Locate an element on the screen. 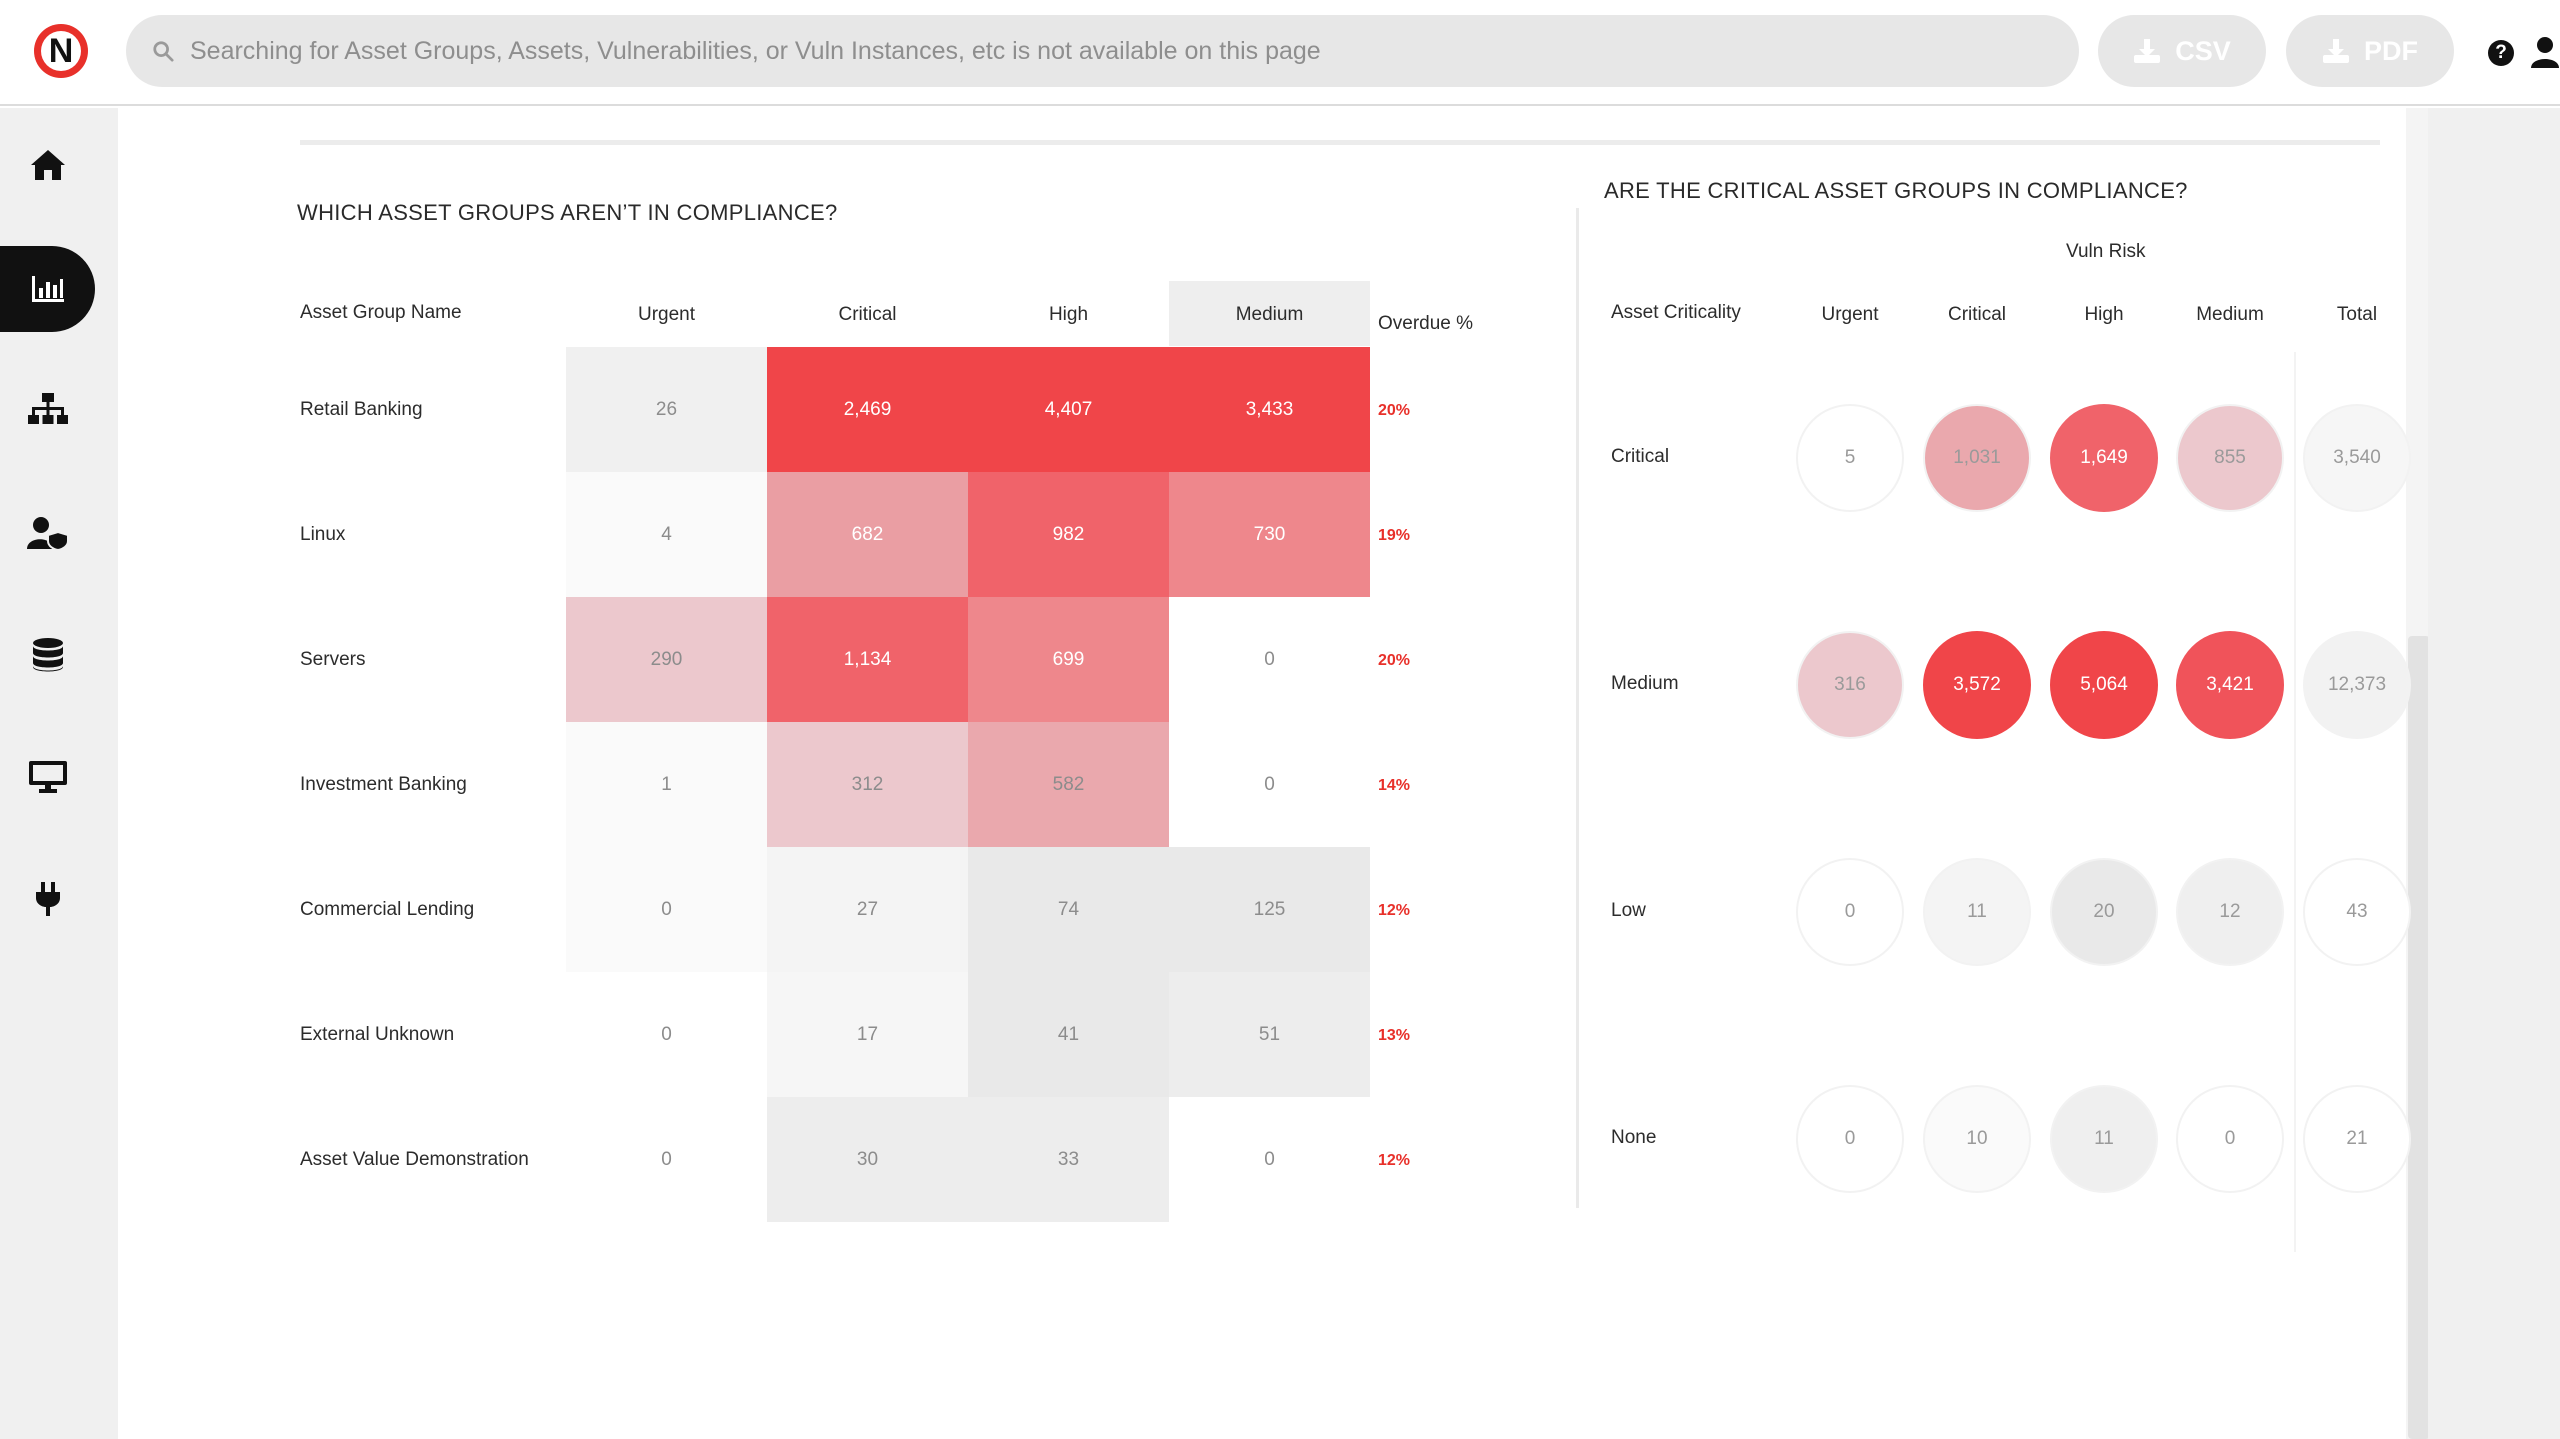 The image size is (2560, 1439). heatmap-cell-urgent: 1 is located at coordinates (666, 784).